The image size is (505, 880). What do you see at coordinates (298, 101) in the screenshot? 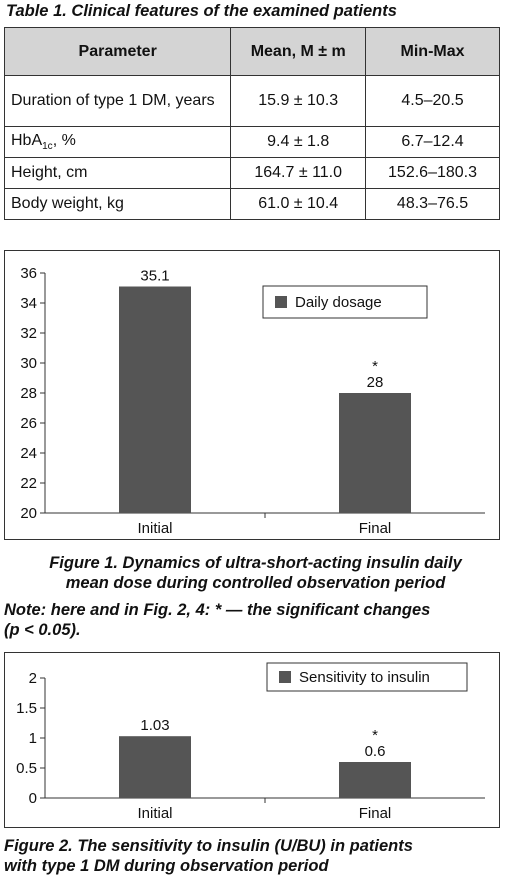
I see `row-mean: 15.9 ± 10.3` at bounding box center [298, 101].